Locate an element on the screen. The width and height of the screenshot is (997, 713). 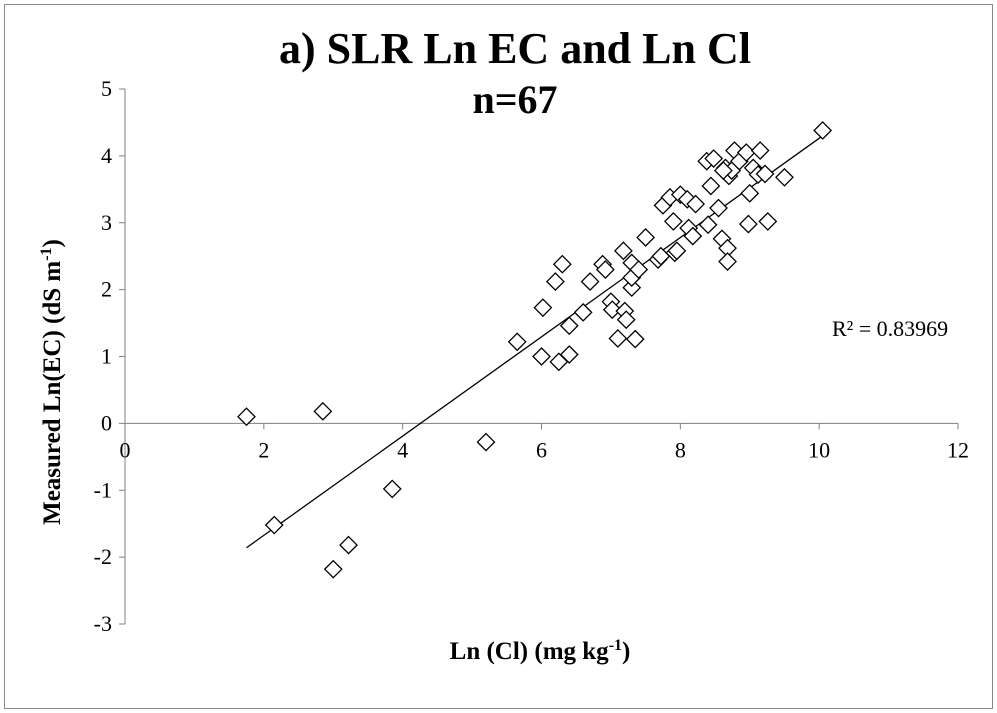
x-axis-title: Ln (Cl) (mg kg-1) is located at coordinates (540, 651).